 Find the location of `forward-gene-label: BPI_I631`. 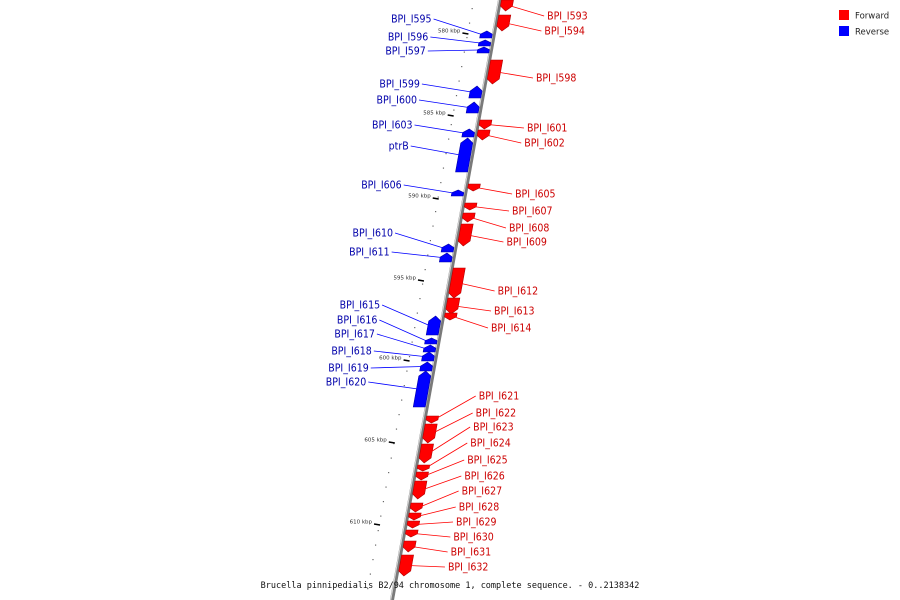

forward-gene-label: BPI_I631 is located at coordinates (471, 553).